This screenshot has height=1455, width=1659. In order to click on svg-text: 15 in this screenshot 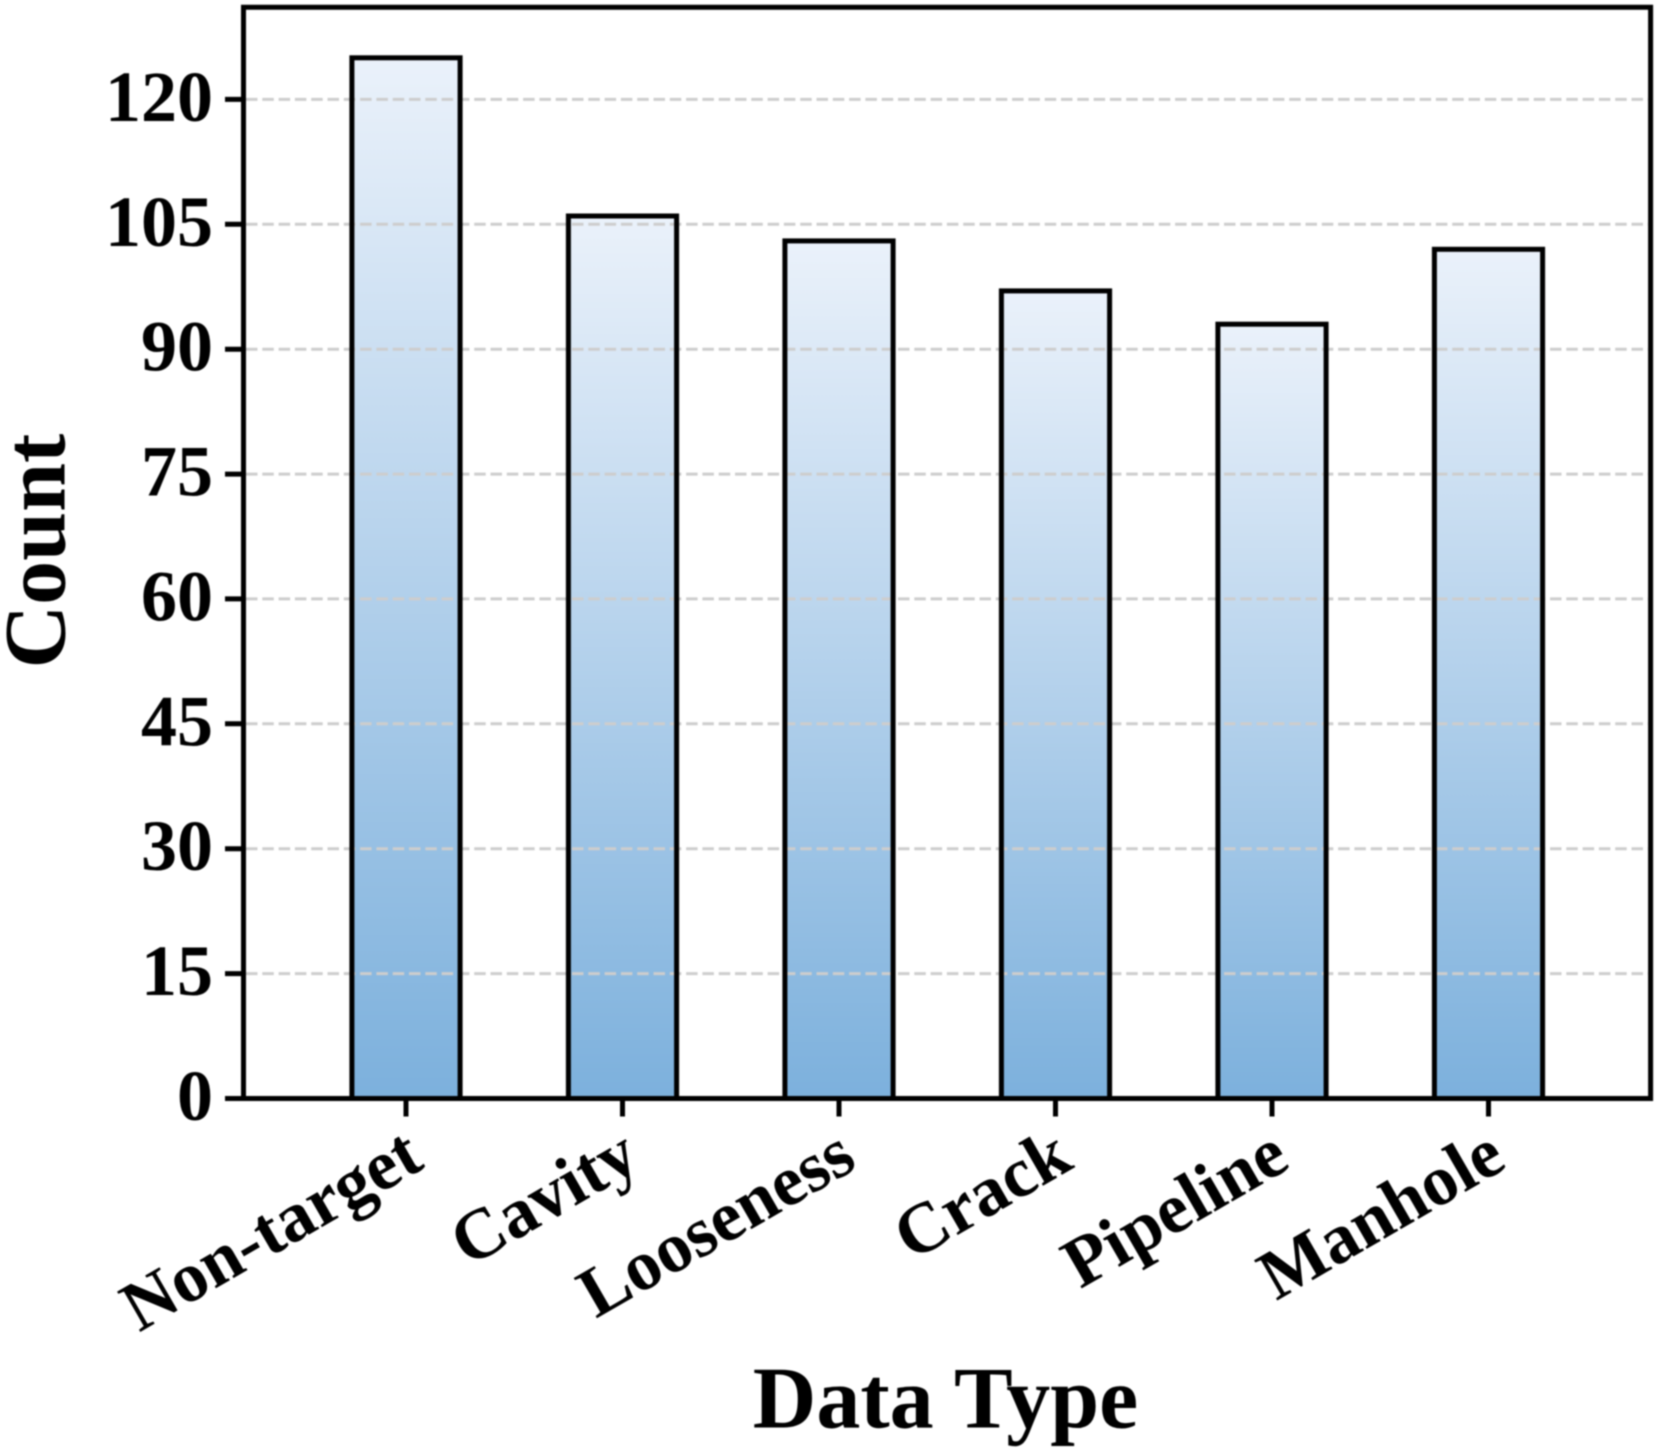, I will do `click(177, 971)`.